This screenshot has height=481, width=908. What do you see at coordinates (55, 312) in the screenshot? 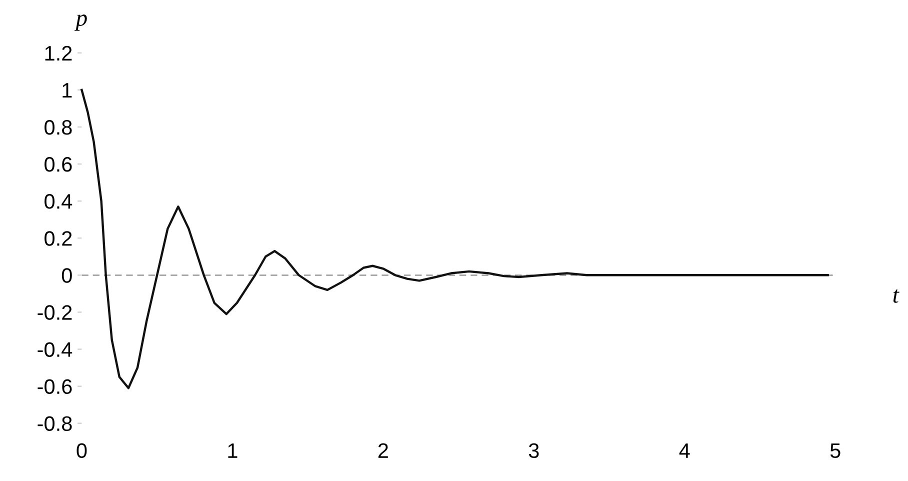
I see `y-tick-label: -0.2` at bounding box center [55, 312].